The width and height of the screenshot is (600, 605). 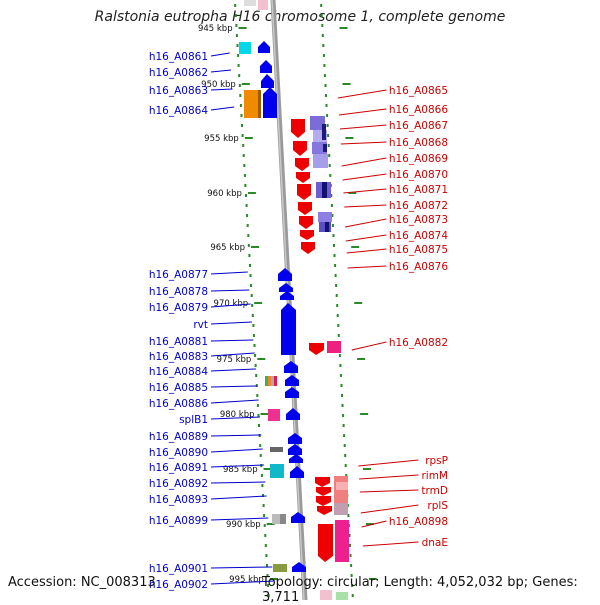 What do you see at coordinates (200, 325) in the screenshot?
I see `gene-label-left: rvt` at bounding box center [200, 325].